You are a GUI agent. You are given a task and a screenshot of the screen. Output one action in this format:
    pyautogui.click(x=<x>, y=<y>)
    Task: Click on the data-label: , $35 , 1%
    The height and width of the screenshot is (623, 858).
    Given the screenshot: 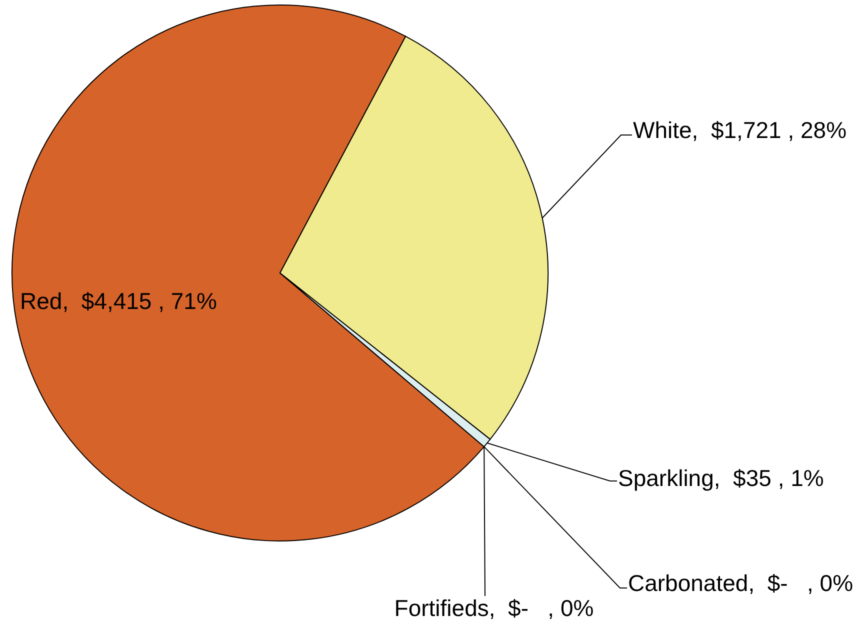 What is the action you would take?
    pyautogui.click(x=769, y=478)
    